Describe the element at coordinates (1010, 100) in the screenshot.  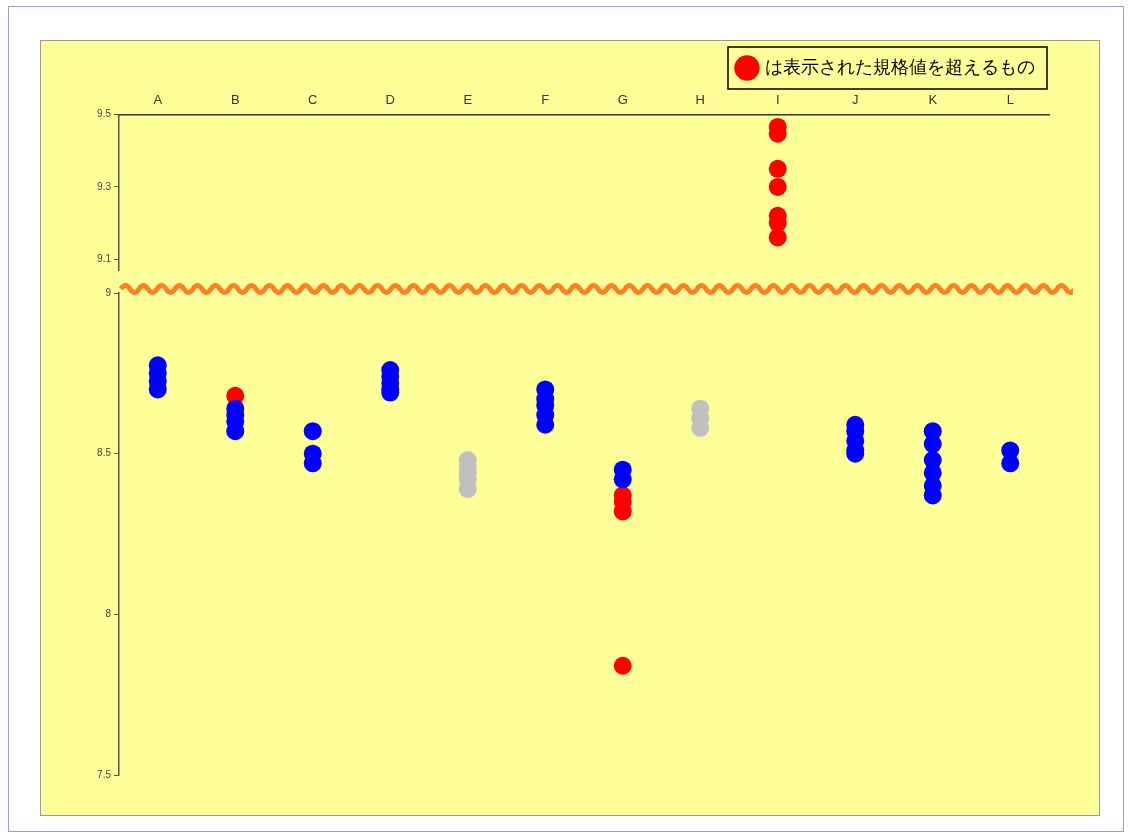
I see `x-tick-label: L` at that location.